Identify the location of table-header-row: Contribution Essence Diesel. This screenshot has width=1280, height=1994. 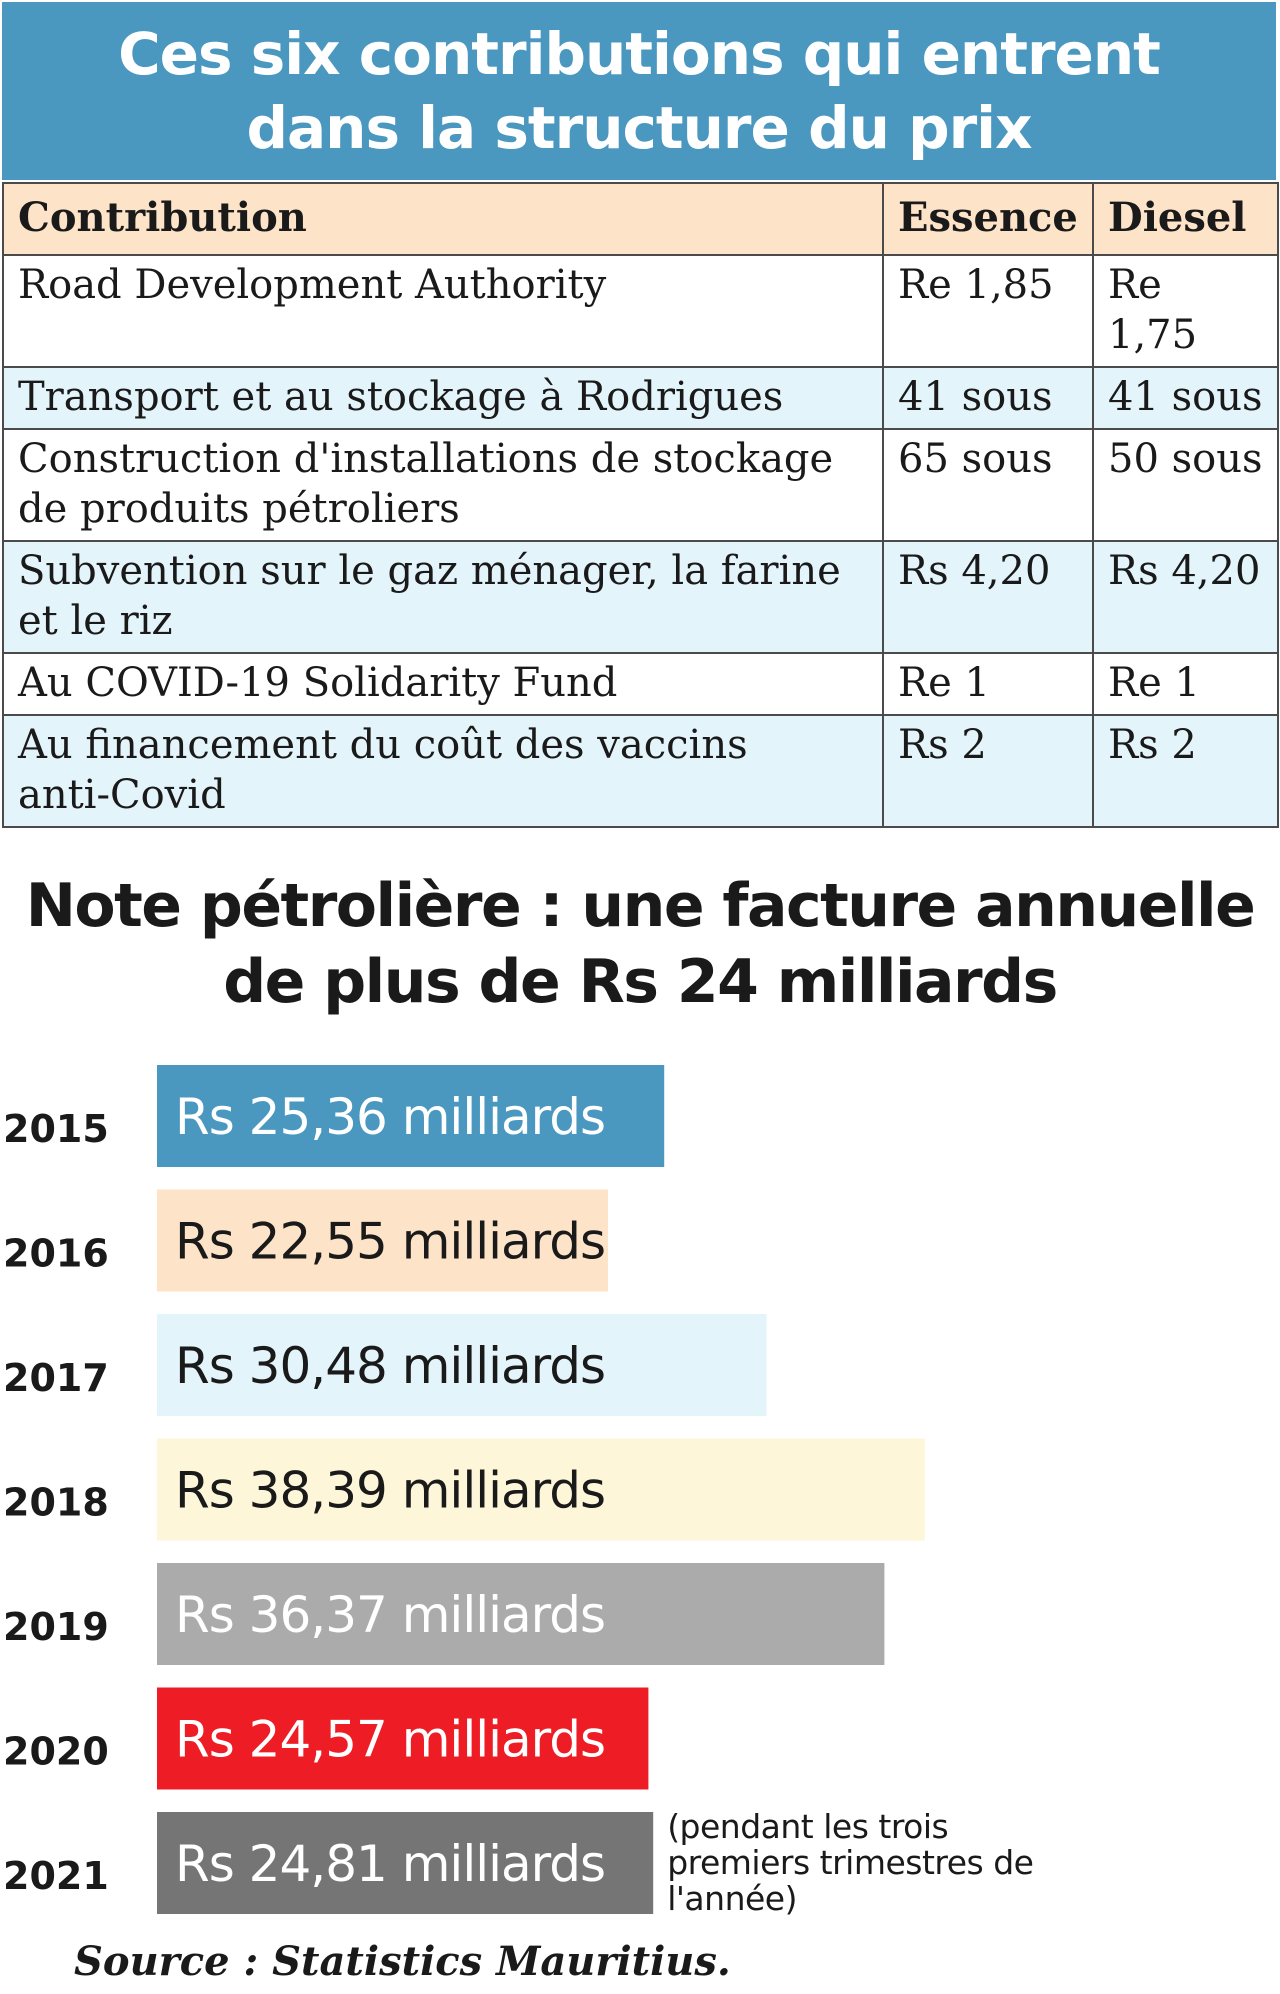
(640, 219).